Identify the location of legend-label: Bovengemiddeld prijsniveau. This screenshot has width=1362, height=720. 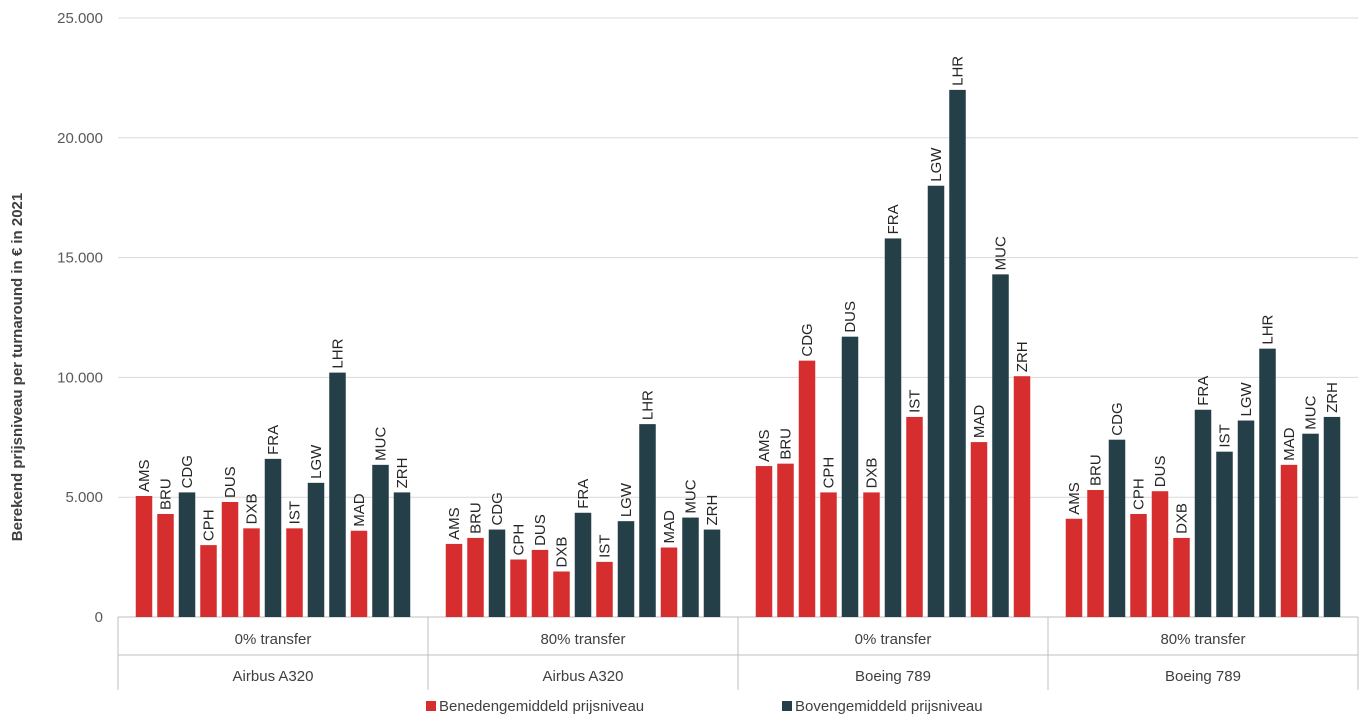
(889, 706).